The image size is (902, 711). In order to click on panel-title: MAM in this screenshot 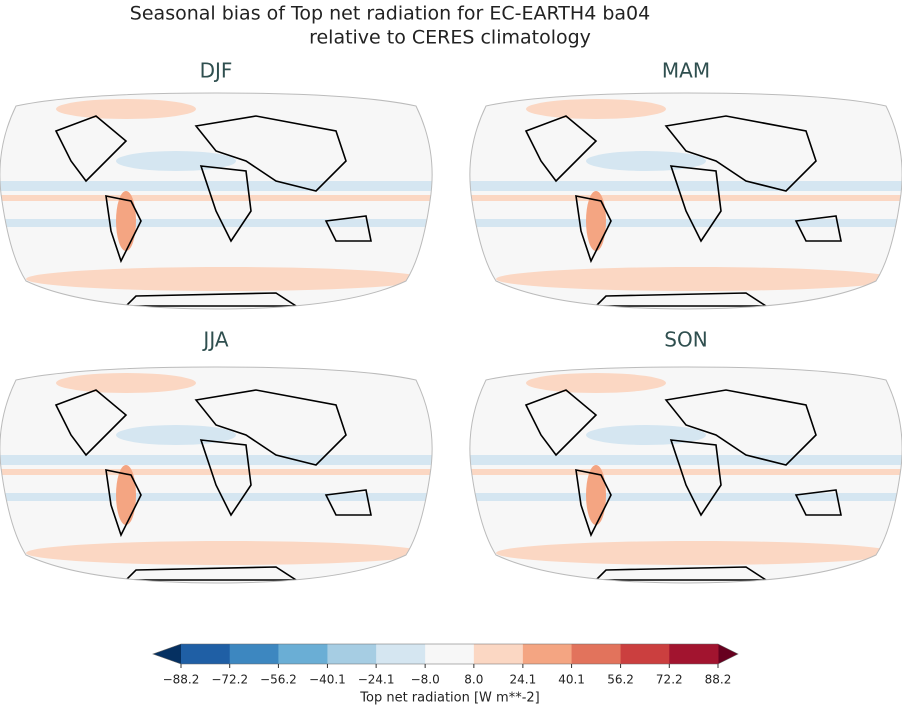, I will do `click(686, 71)`.